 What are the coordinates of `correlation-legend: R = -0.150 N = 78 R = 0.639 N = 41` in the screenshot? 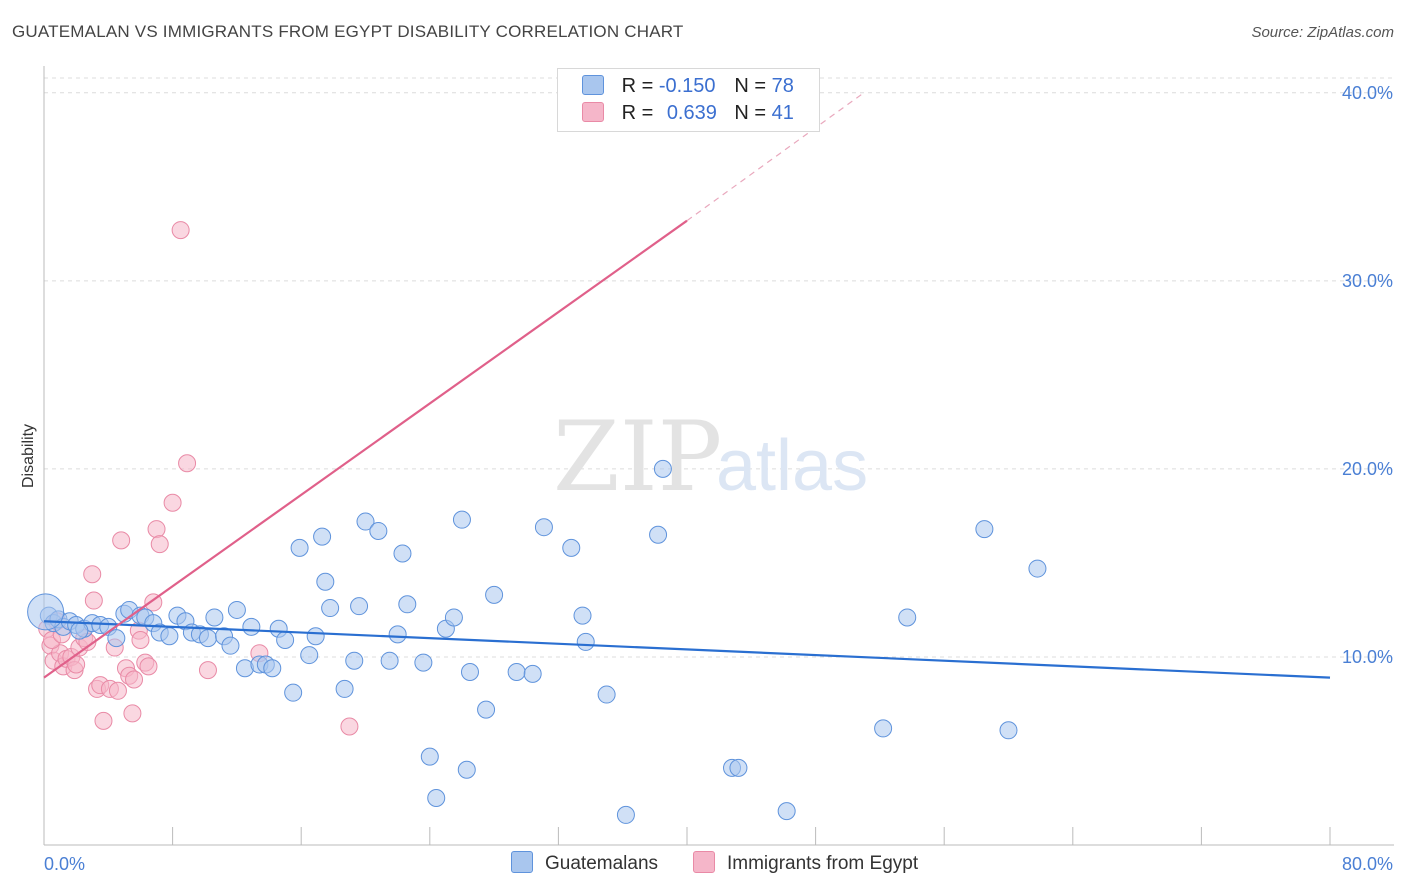 It's located at (688, 100).